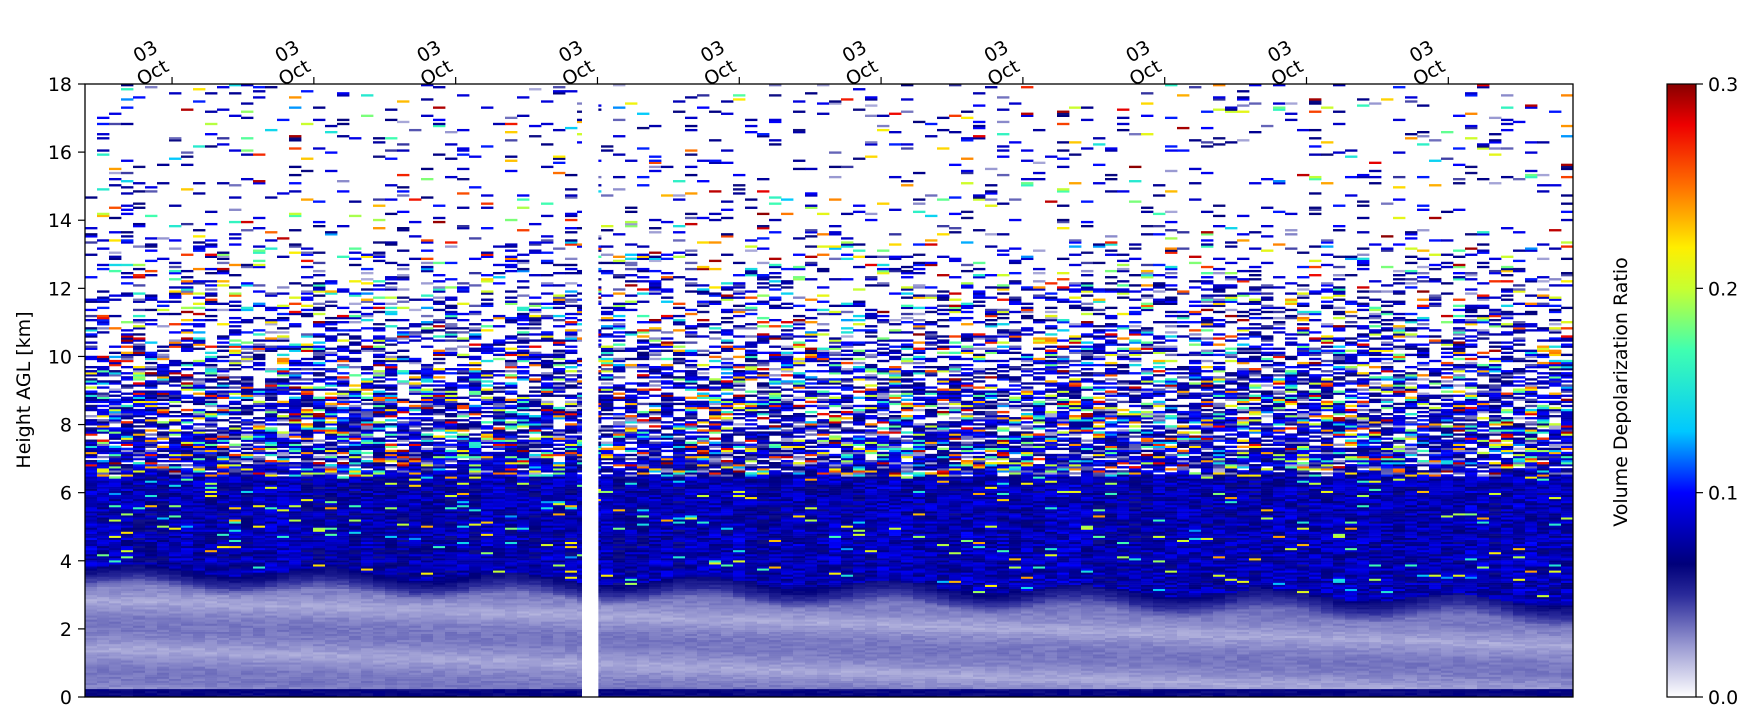  What do you see at coordinates (66, 562) in the screenshot?
I see `y-tick-label: 4` at bounding box center [66, 562].